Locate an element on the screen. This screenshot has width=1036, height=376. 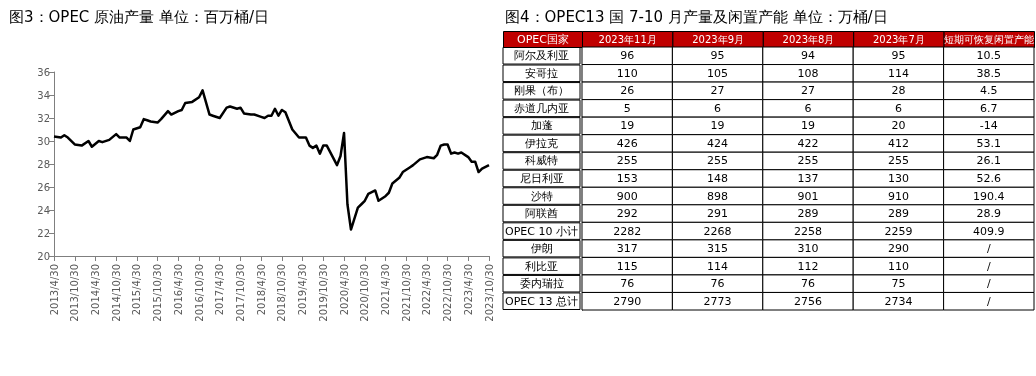
data-label: 910 is located at coordinates (898, 196).